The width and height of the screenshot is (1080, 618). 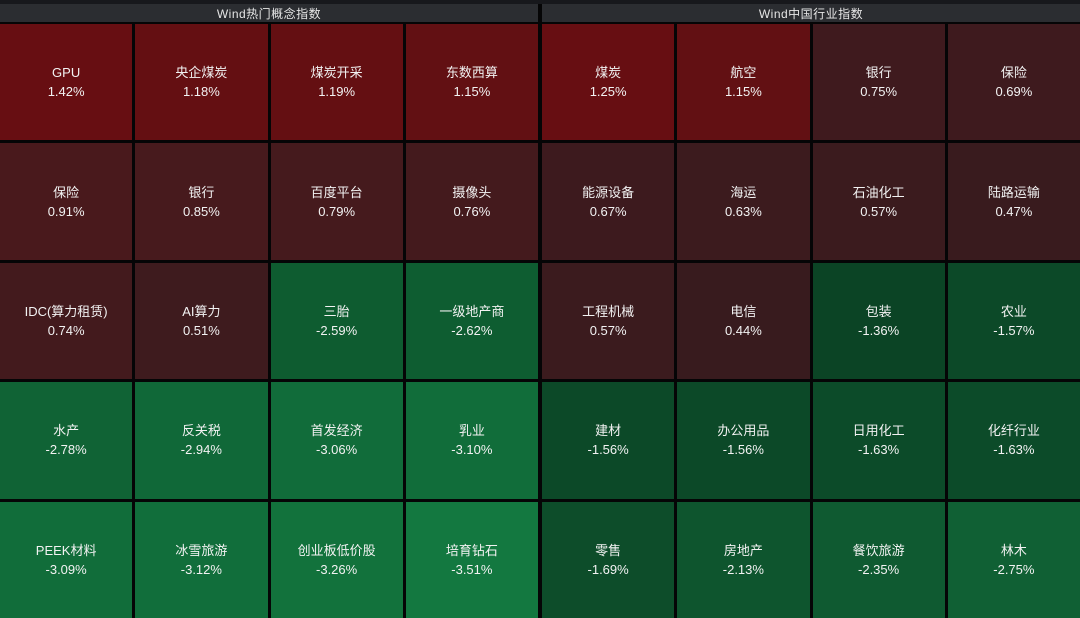 I want to click on index-change: 0.57%, so click(x=608, y=330).